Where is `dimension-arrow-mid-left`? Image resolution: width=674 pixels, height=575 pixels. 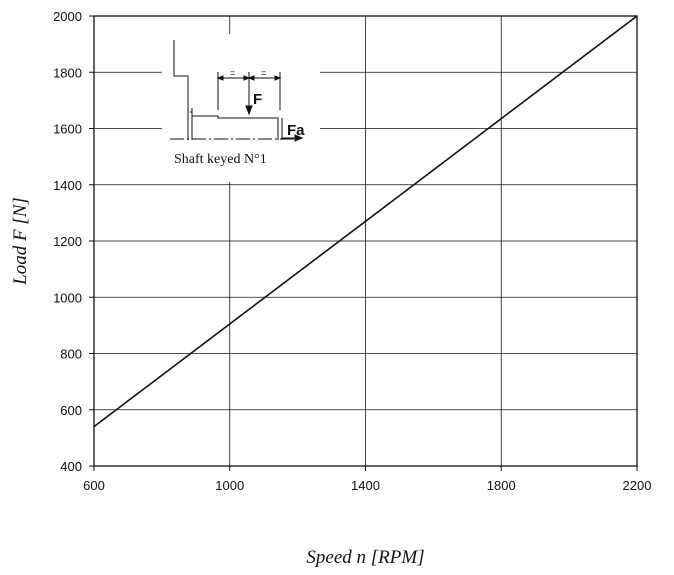 dimension-arrow-mid-left is located at coordinates (247, 78).